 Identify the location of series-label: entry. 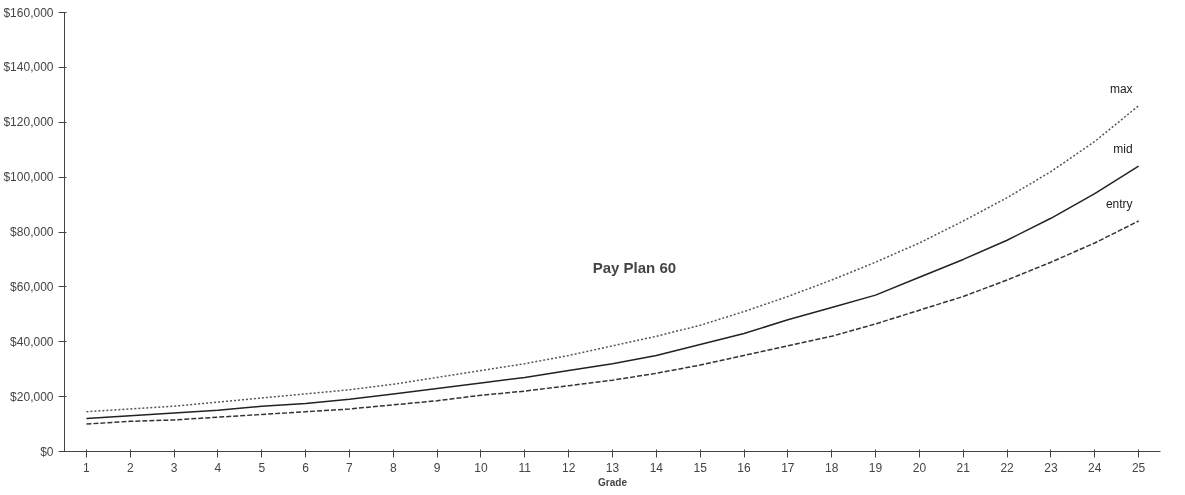
(1119, 204).